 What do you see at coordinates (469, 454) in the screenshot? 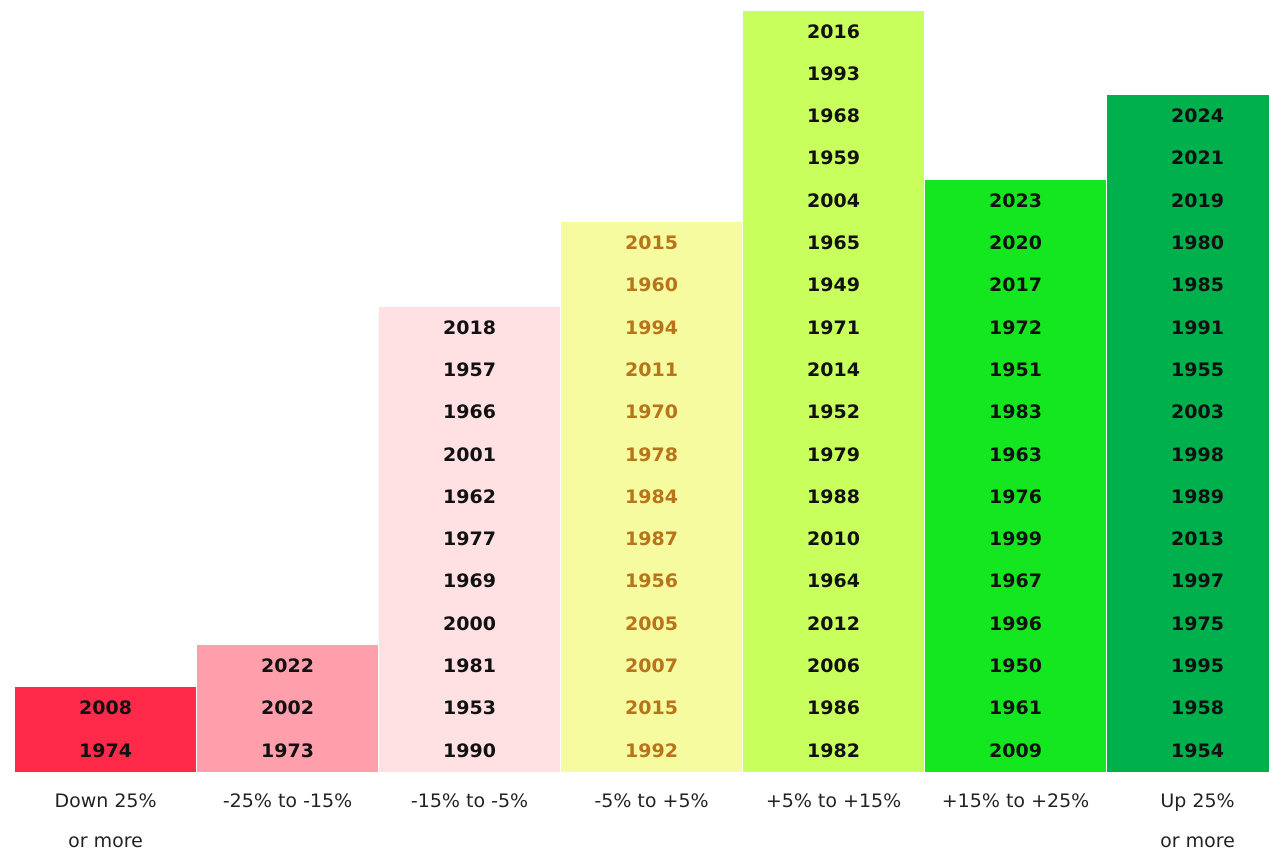
I see `year-label: 2001` at bounding box center [469, 454].